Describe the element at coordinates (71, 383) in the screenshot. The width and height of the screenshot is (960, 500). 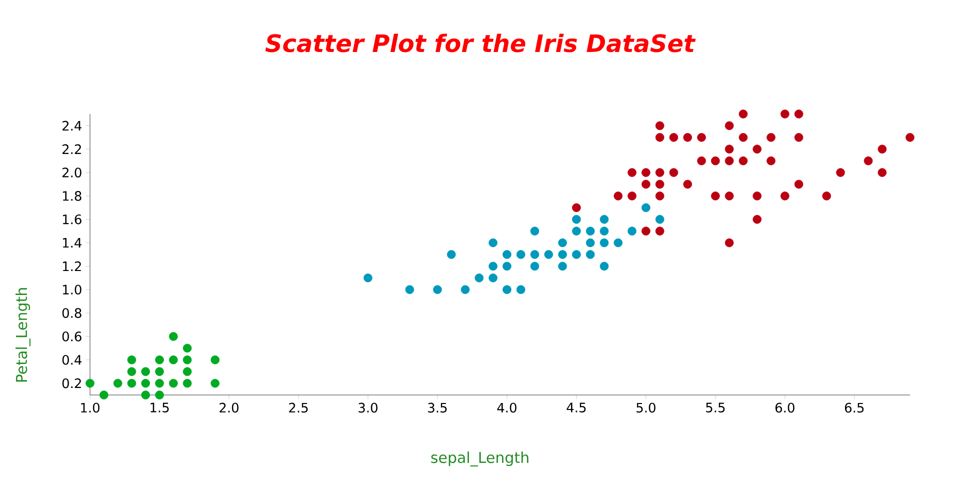
I see `y-tick-label: 0.2` at that location.